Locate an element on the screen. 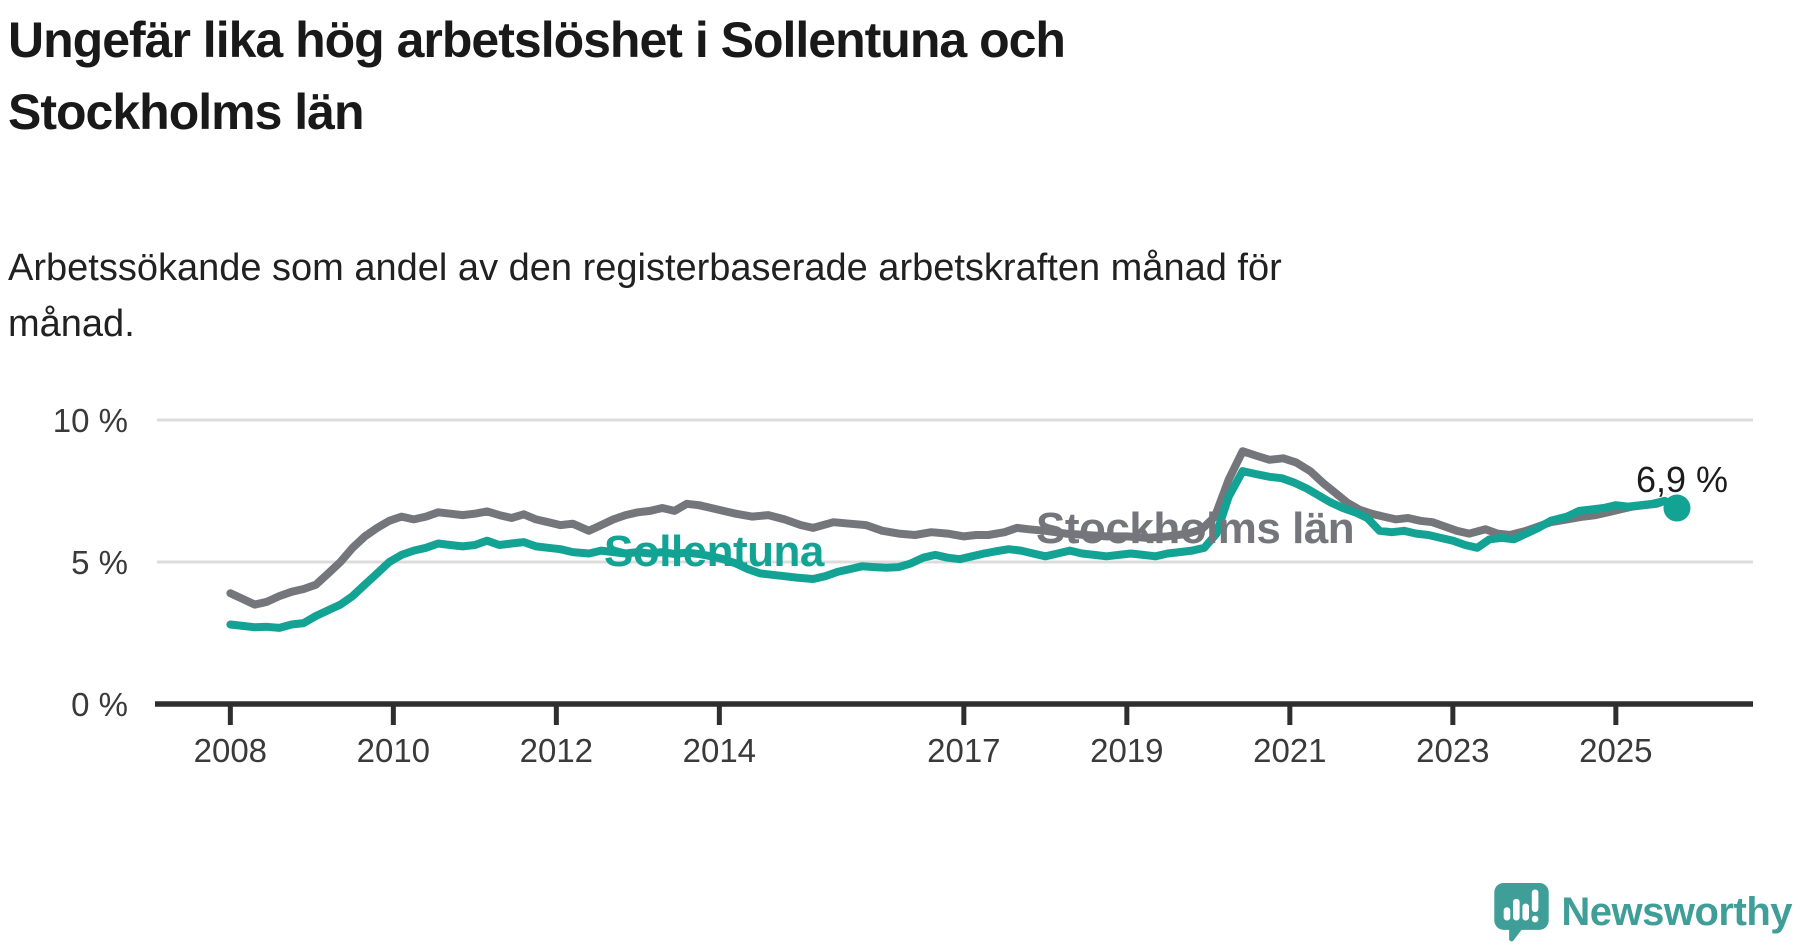  newsworthy-logo-icon is located at coordinates (1522, 912).